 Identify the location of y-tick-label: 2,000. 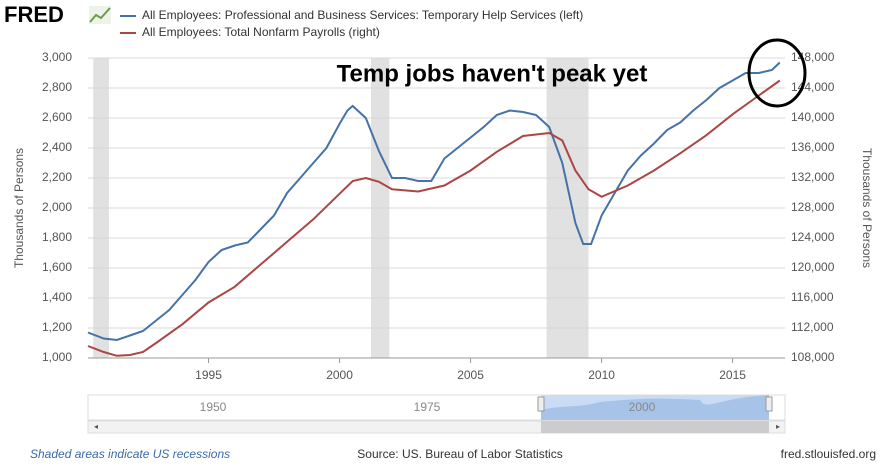
(57, 207).